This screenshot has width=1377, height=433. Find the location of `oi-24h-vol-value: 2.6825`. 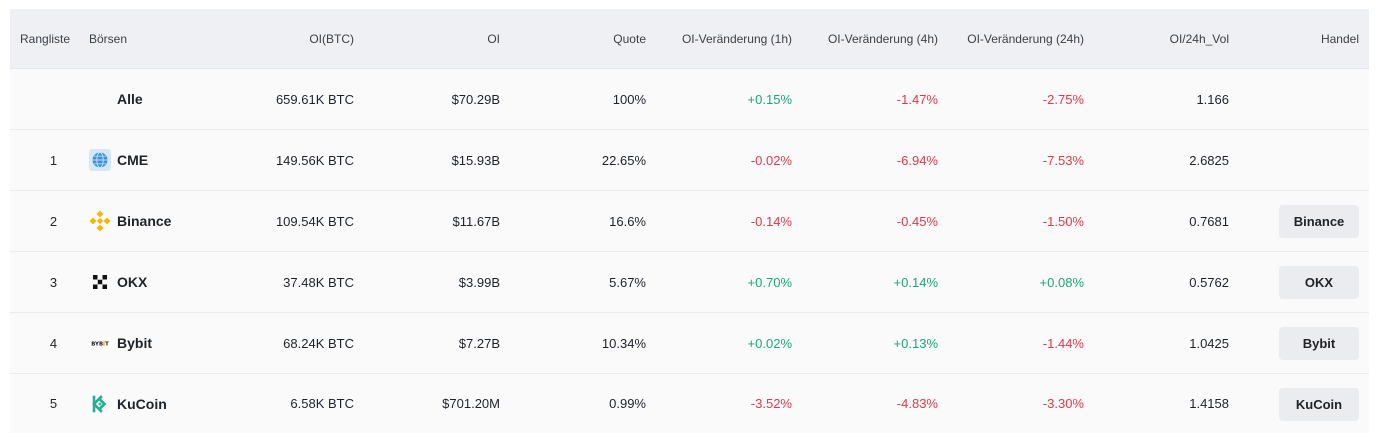

oi-24h-vol-value: 2.6825 is located at coordinates (1209, 160).